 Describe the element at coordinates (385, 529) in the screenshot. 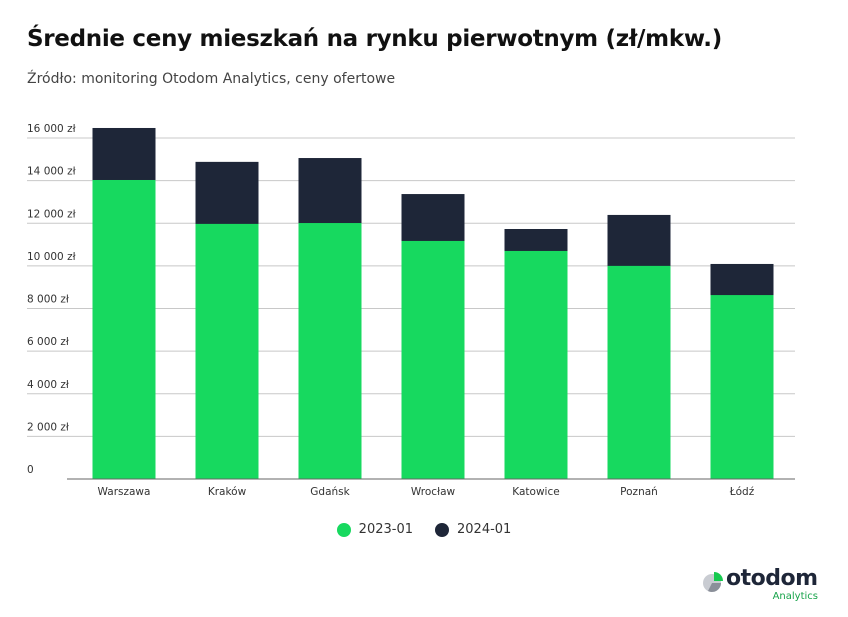

I see `legend-label-2023: 2023-01` at that location.